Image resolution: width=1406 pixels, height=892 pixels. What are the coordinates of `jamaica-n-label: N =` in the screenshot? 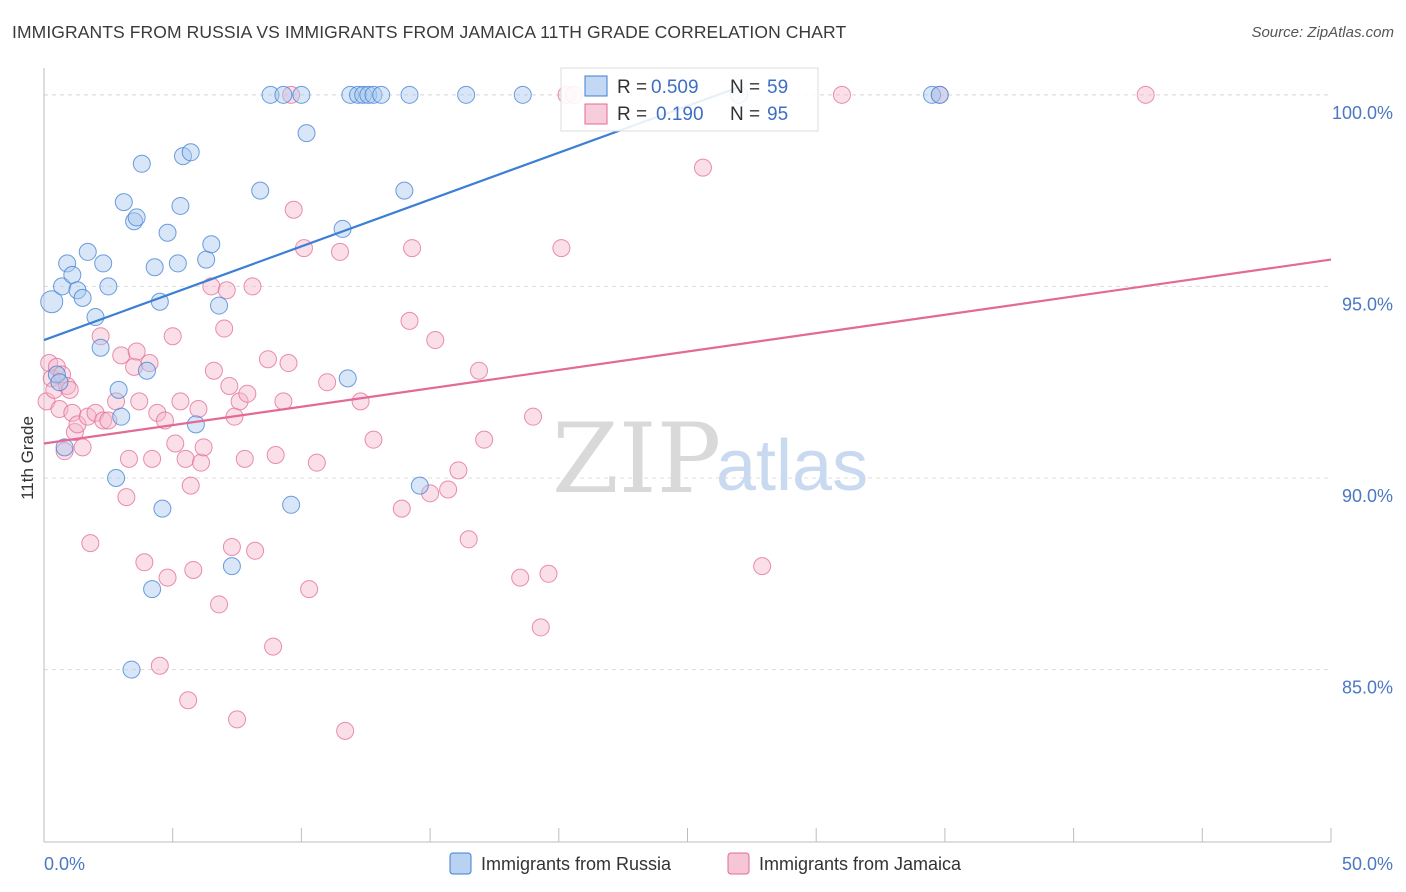 It's located at (745, 114).